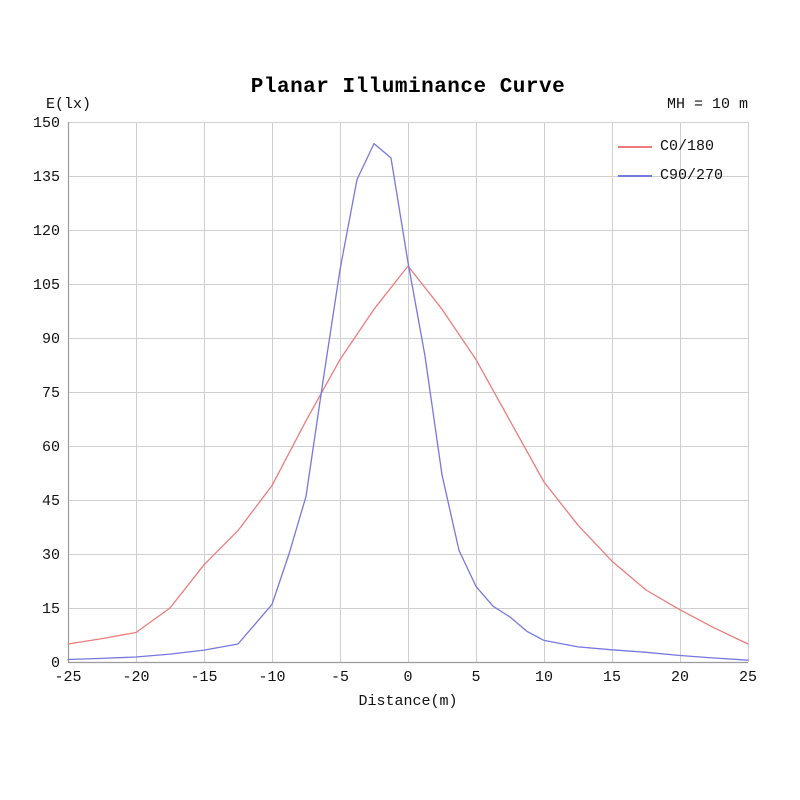 The width and height of the screenshot is (800, 800). Describe the element at coordinates (340, 677) in the screenshot. I see `x-tick-label: -5` at that location.